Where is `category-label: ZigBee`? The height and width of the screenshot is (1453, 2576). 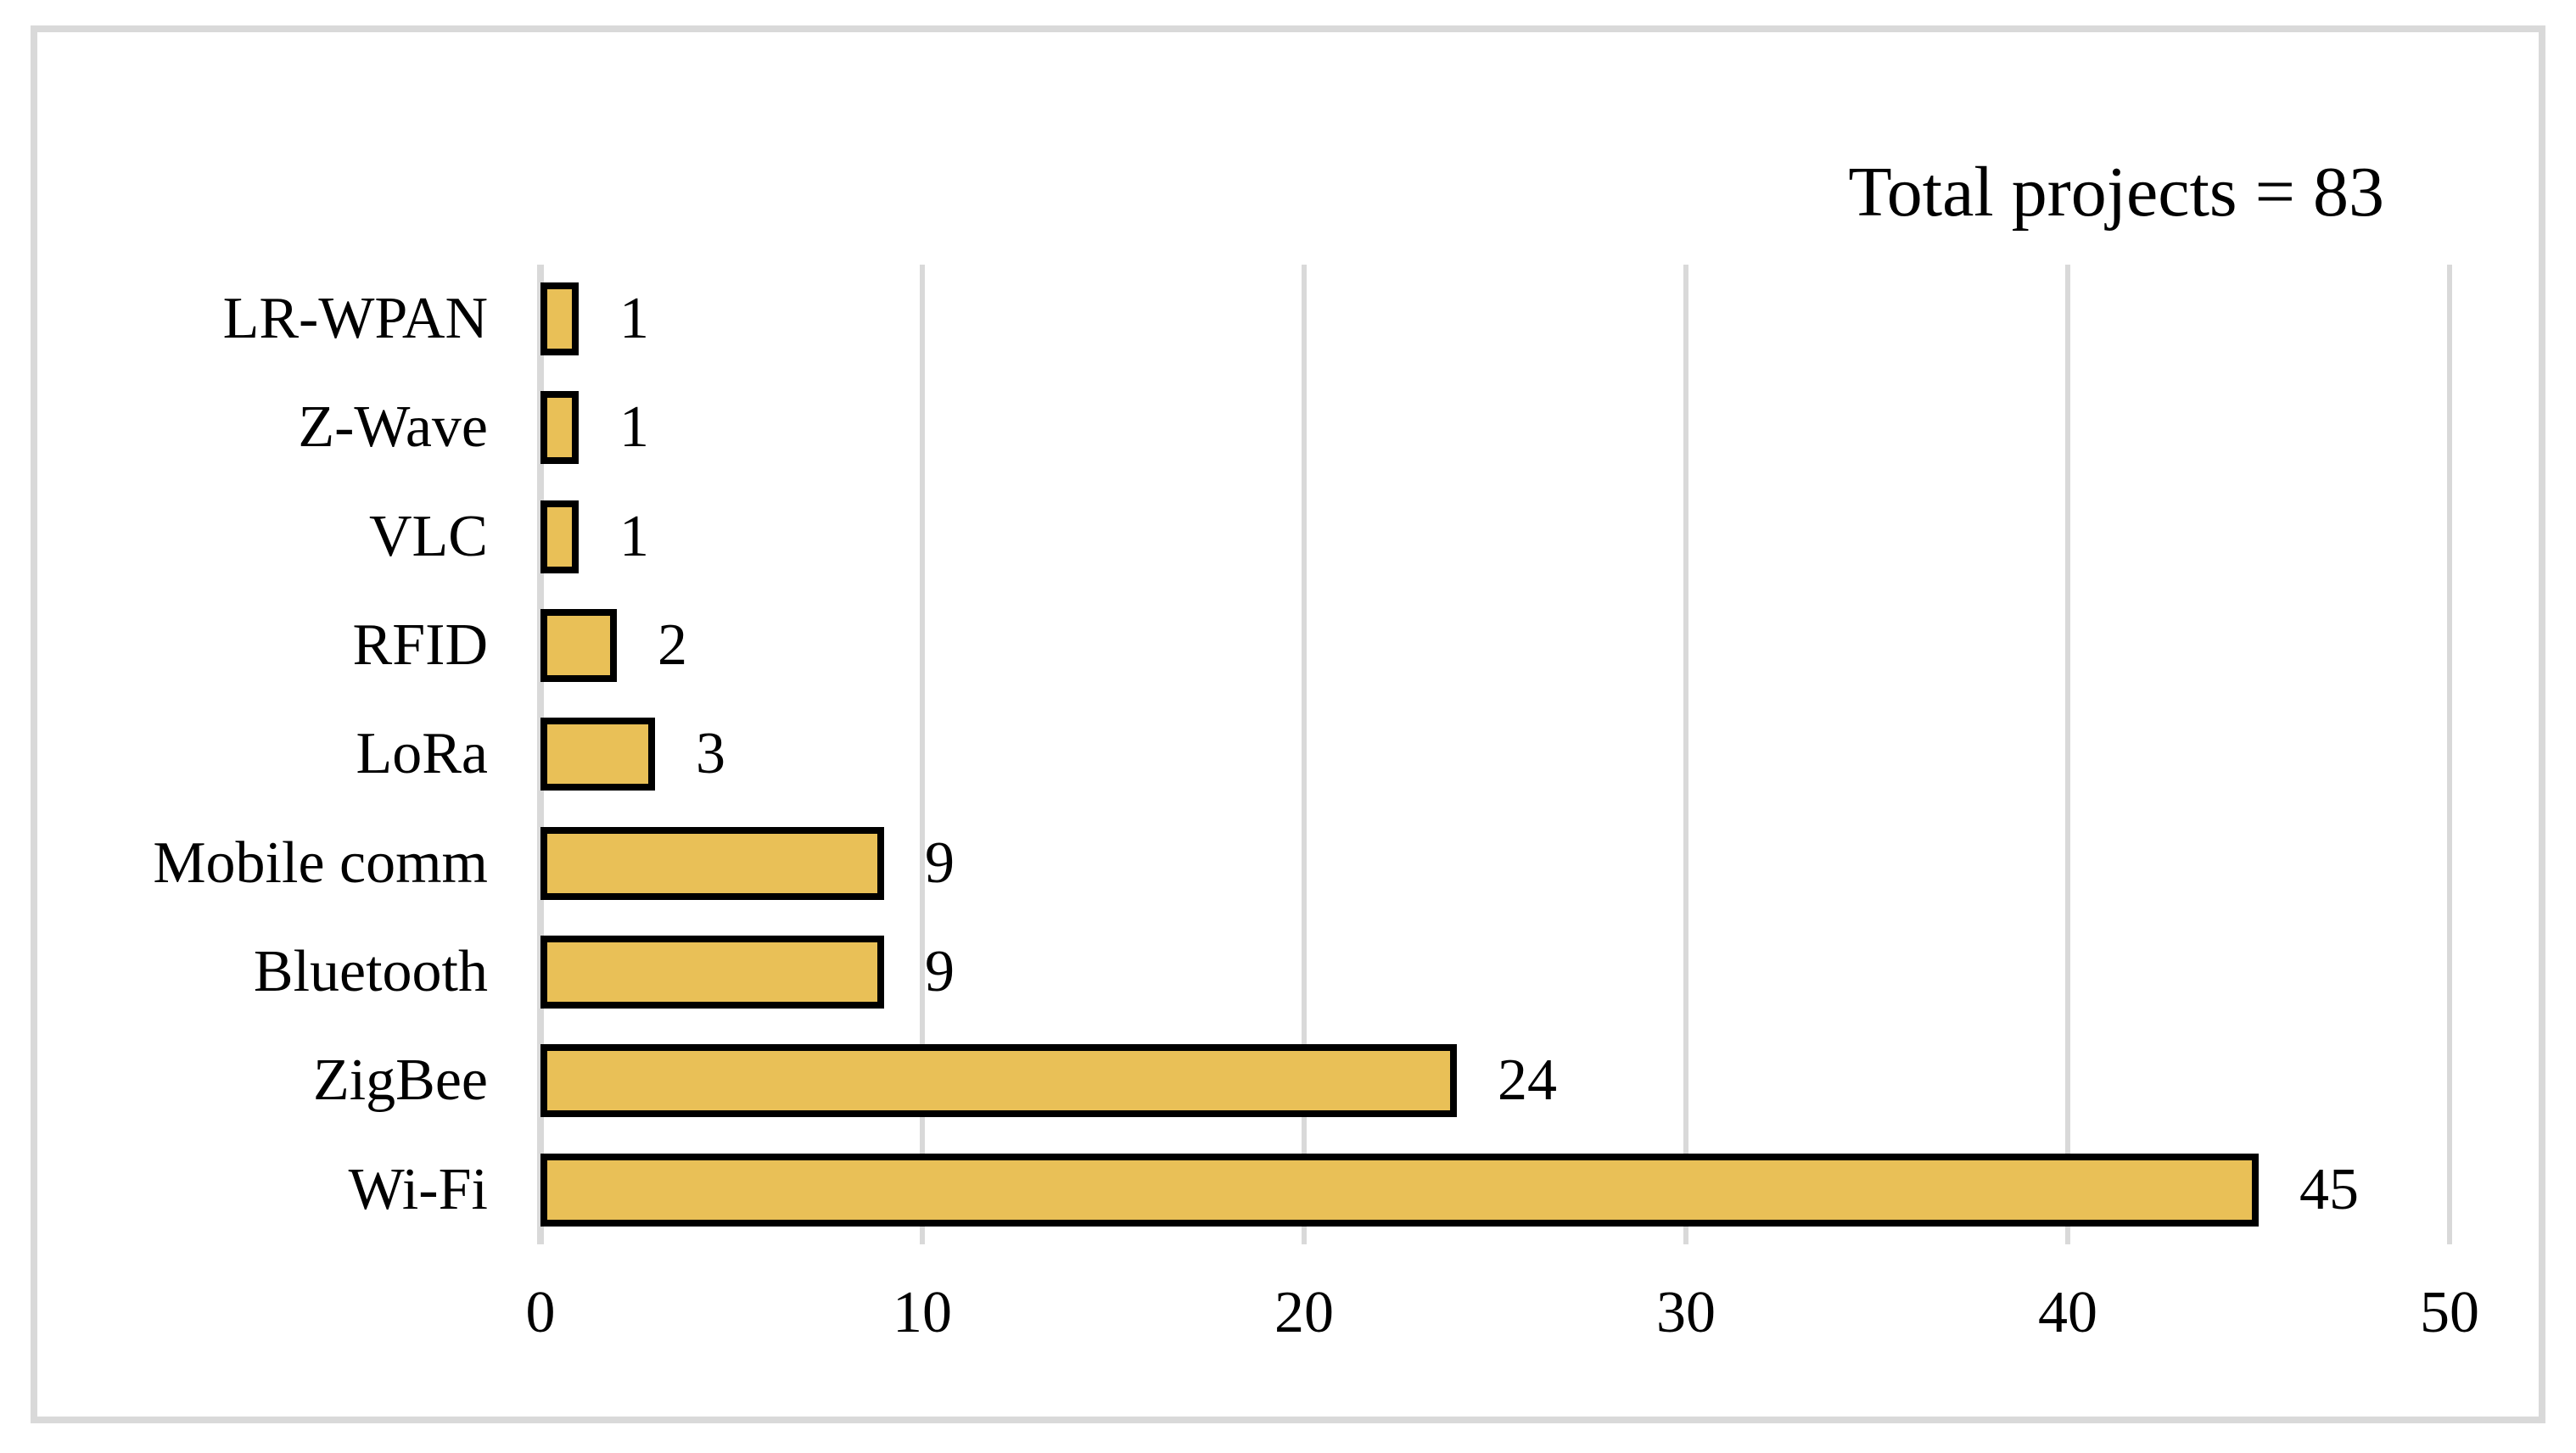
category-label: ZigBee is located at coordinates (400, 1081).